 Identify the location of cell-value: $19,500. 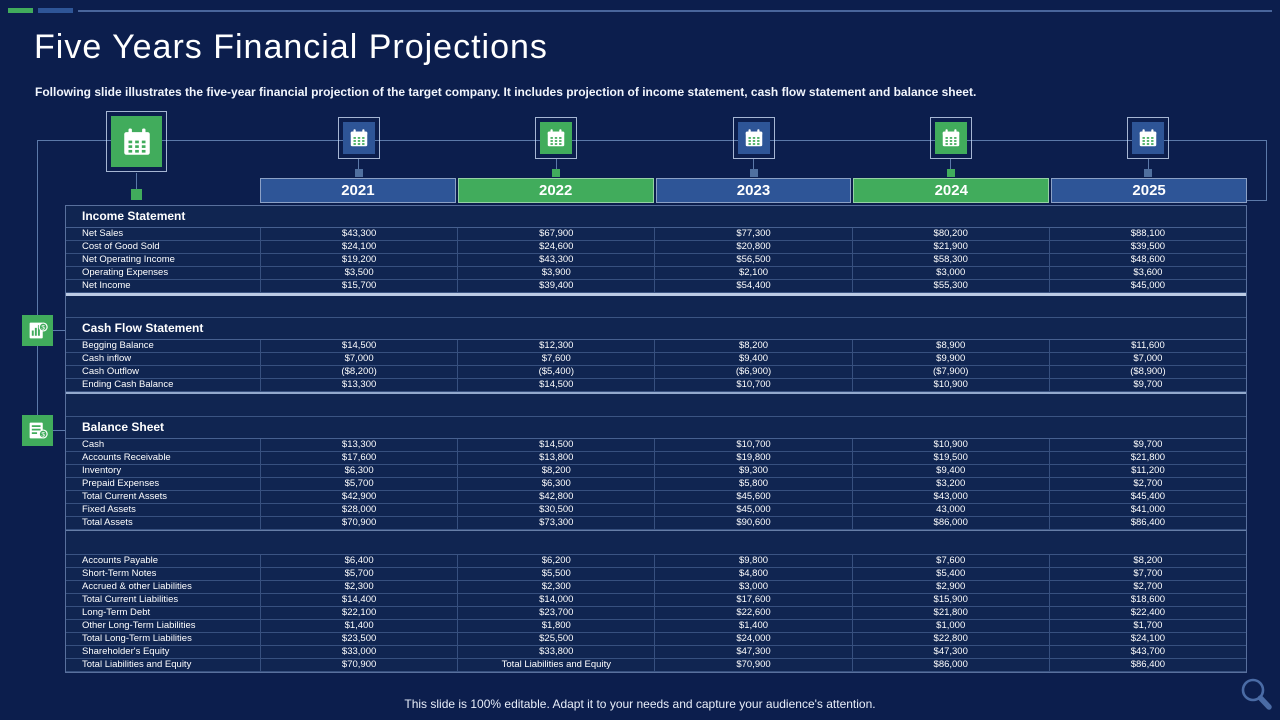
(951, 458).